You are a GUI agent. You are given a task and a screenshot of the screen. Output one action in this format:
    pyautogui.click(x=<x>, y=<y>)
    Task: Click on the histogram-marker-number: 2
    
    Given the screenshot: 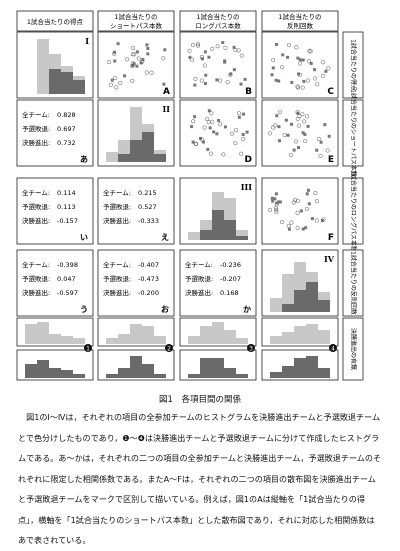 What is the action you would take?
    pyautogui.click(x=169, y=348)
    